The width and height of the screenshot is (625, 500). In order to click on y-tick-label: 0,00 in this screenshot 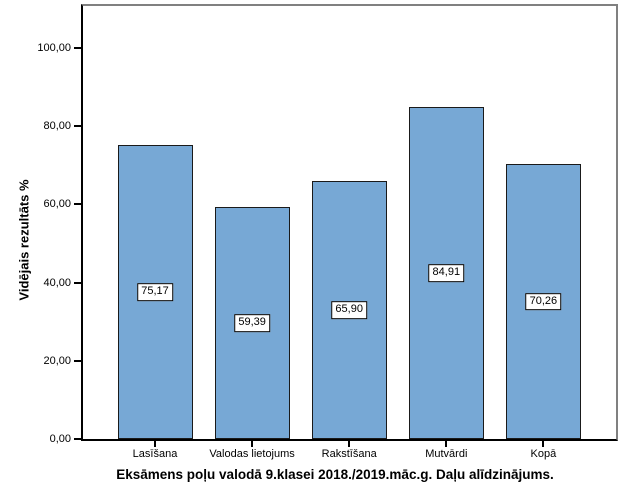, I will do `click(60, 439)`.